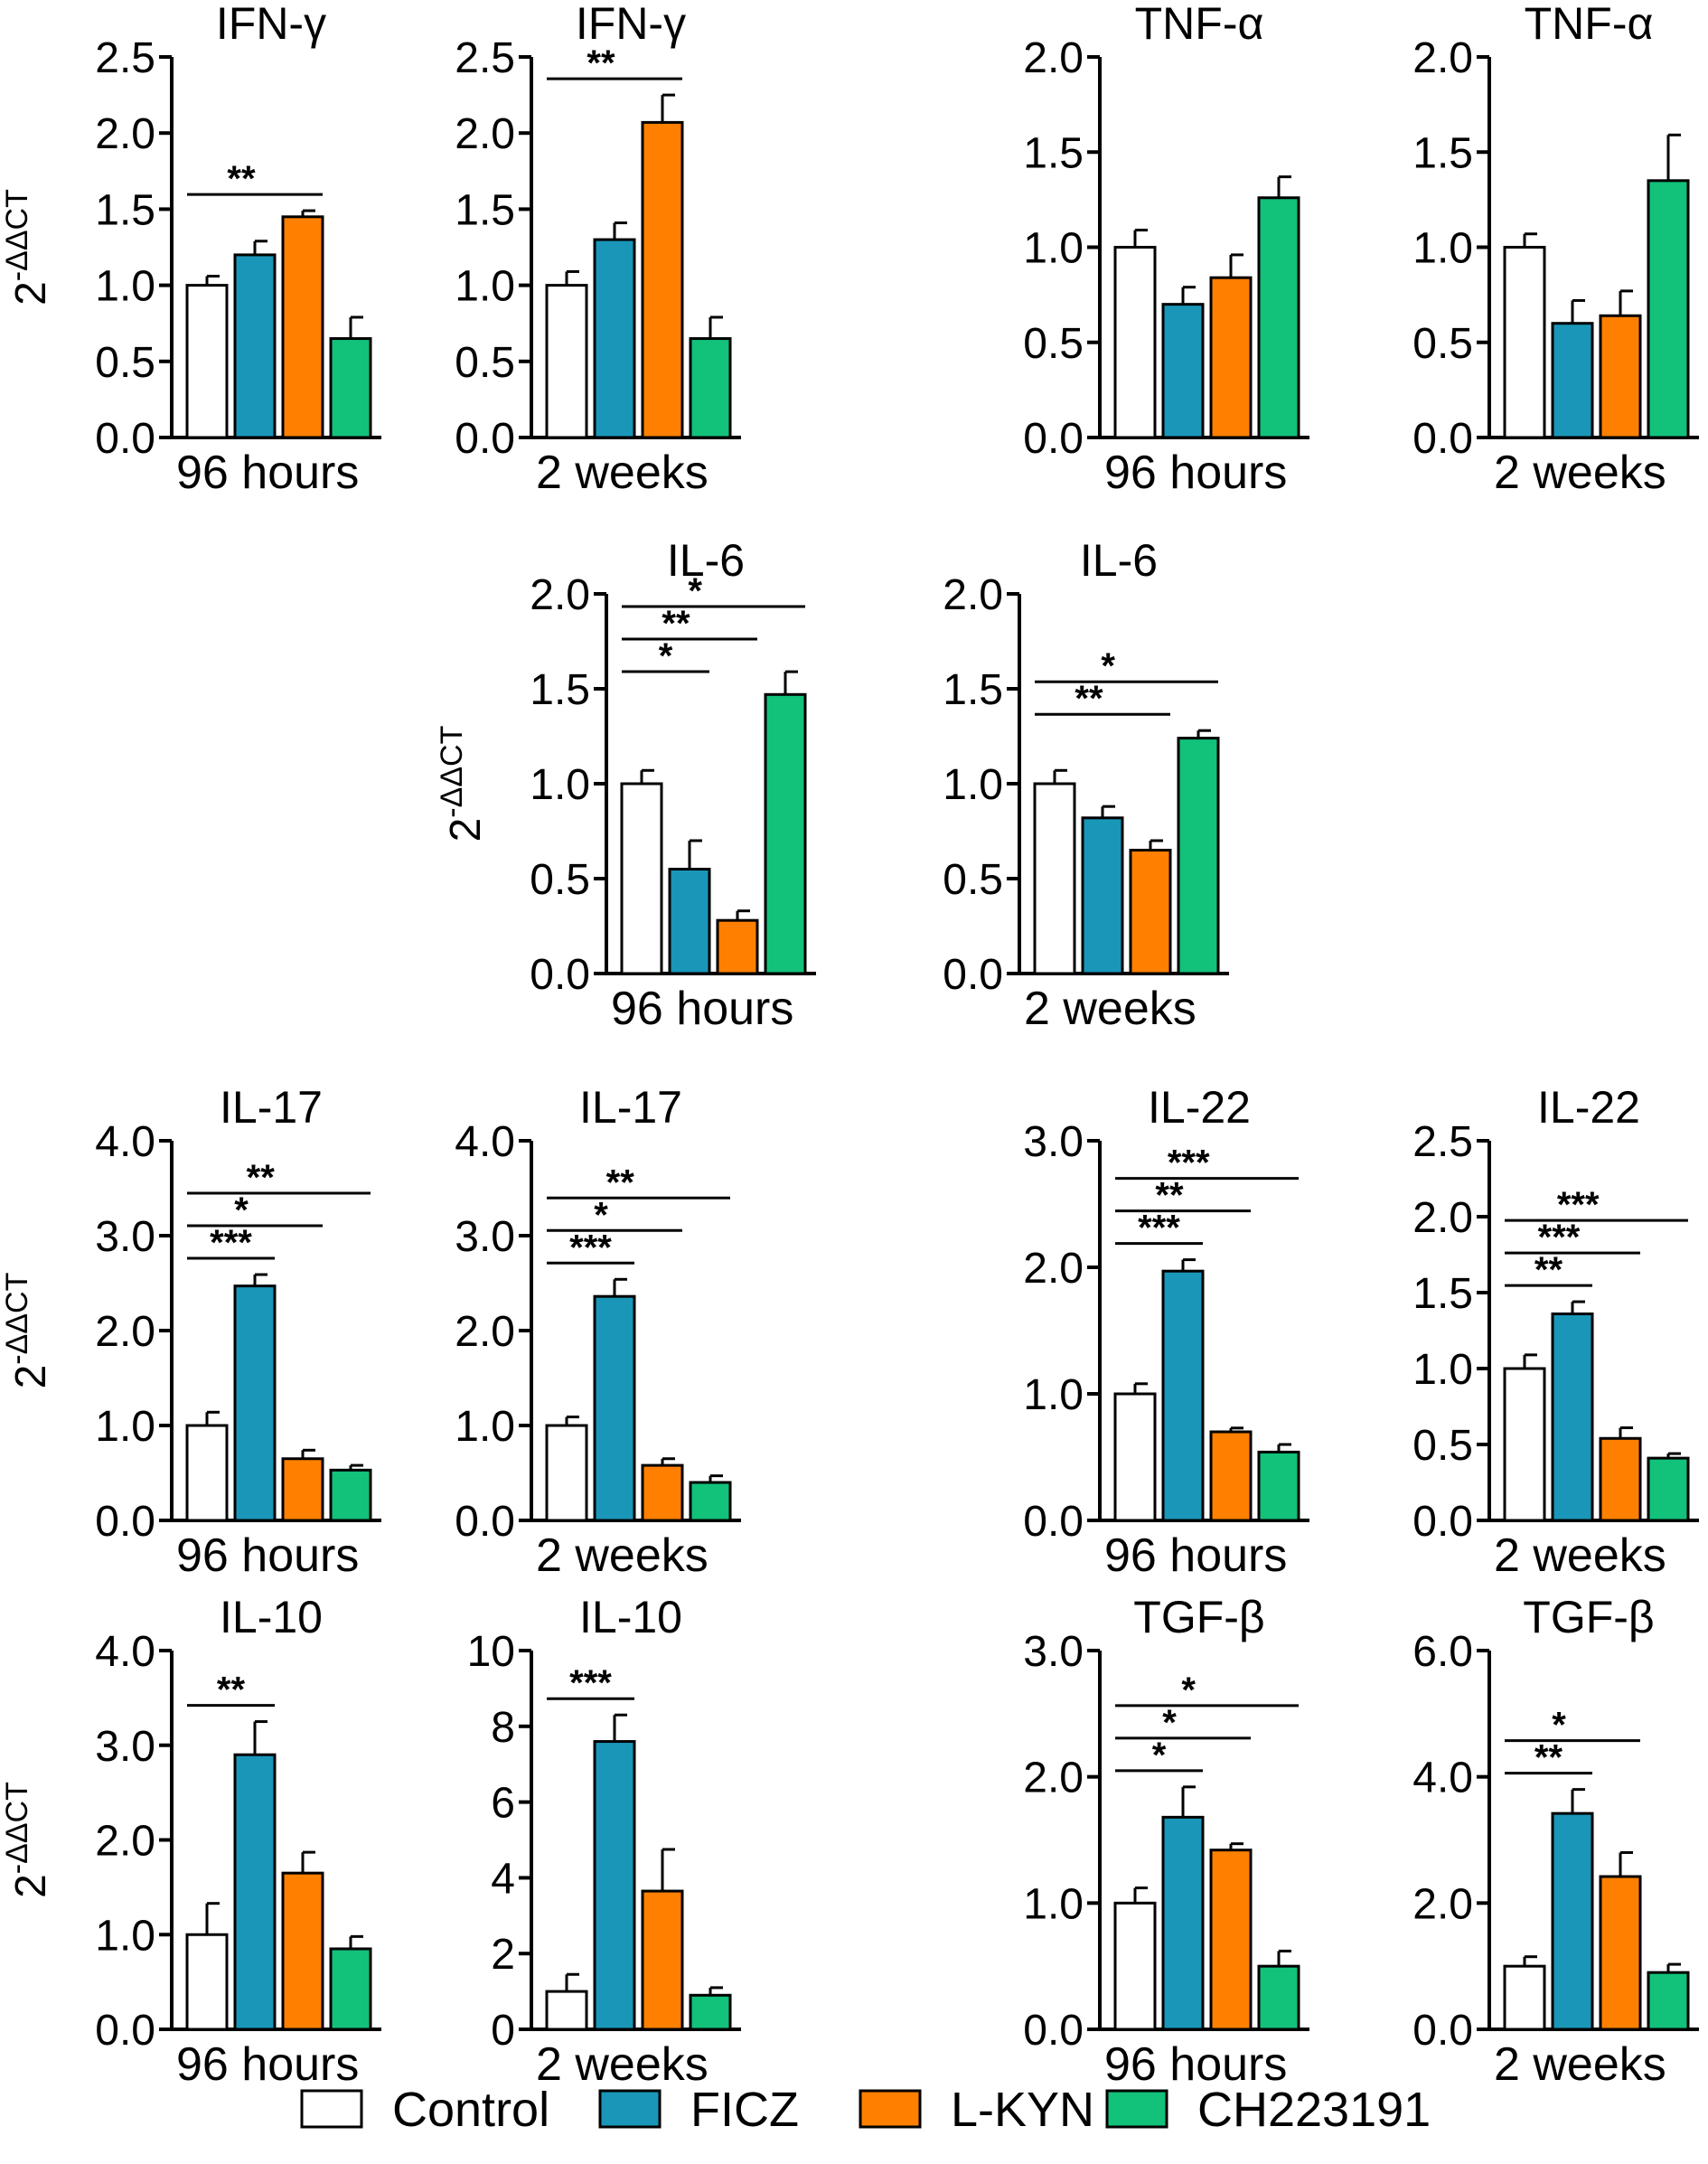 The width and height of the screenshot is (1708, 2164). Describe the element at coordinates (630, 1617) in the screenshot. I see `panel-title: IL-10` at that location.